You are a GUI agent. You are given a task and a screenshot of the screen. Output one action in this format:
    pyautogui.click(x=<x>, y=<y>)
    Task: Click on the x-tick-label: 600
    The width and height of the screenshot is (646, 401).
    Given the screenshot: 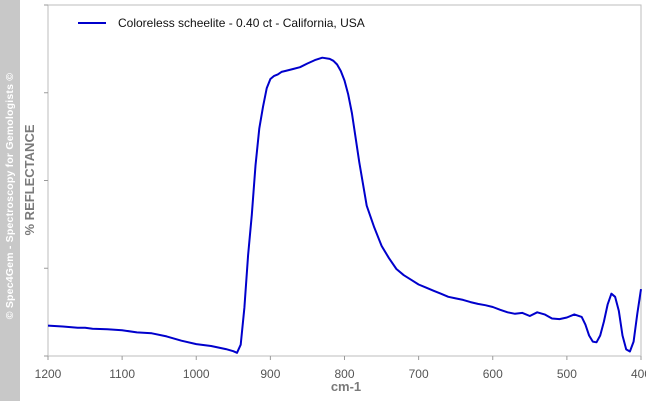 What is the action you would take?
    pyautogui.click(x=493, y=374)
    